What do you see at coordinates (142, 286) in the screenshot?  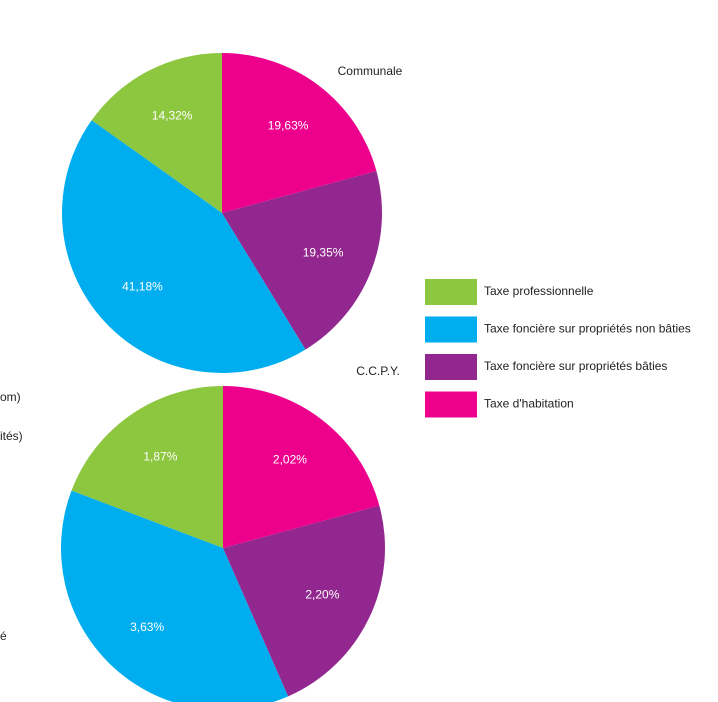 I see `slice-label: 41,18%` at bounding box center [142, 286].